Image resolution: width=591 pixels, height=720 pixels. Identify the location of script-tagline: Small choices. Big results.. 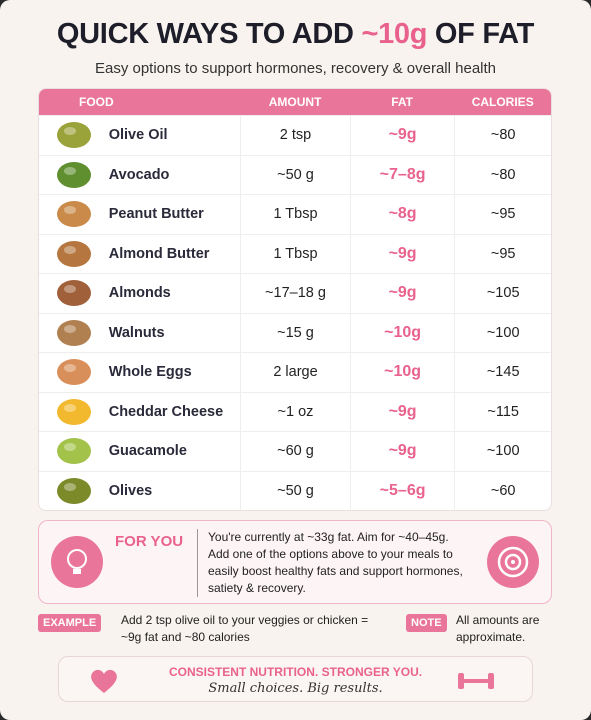
(295, 688).